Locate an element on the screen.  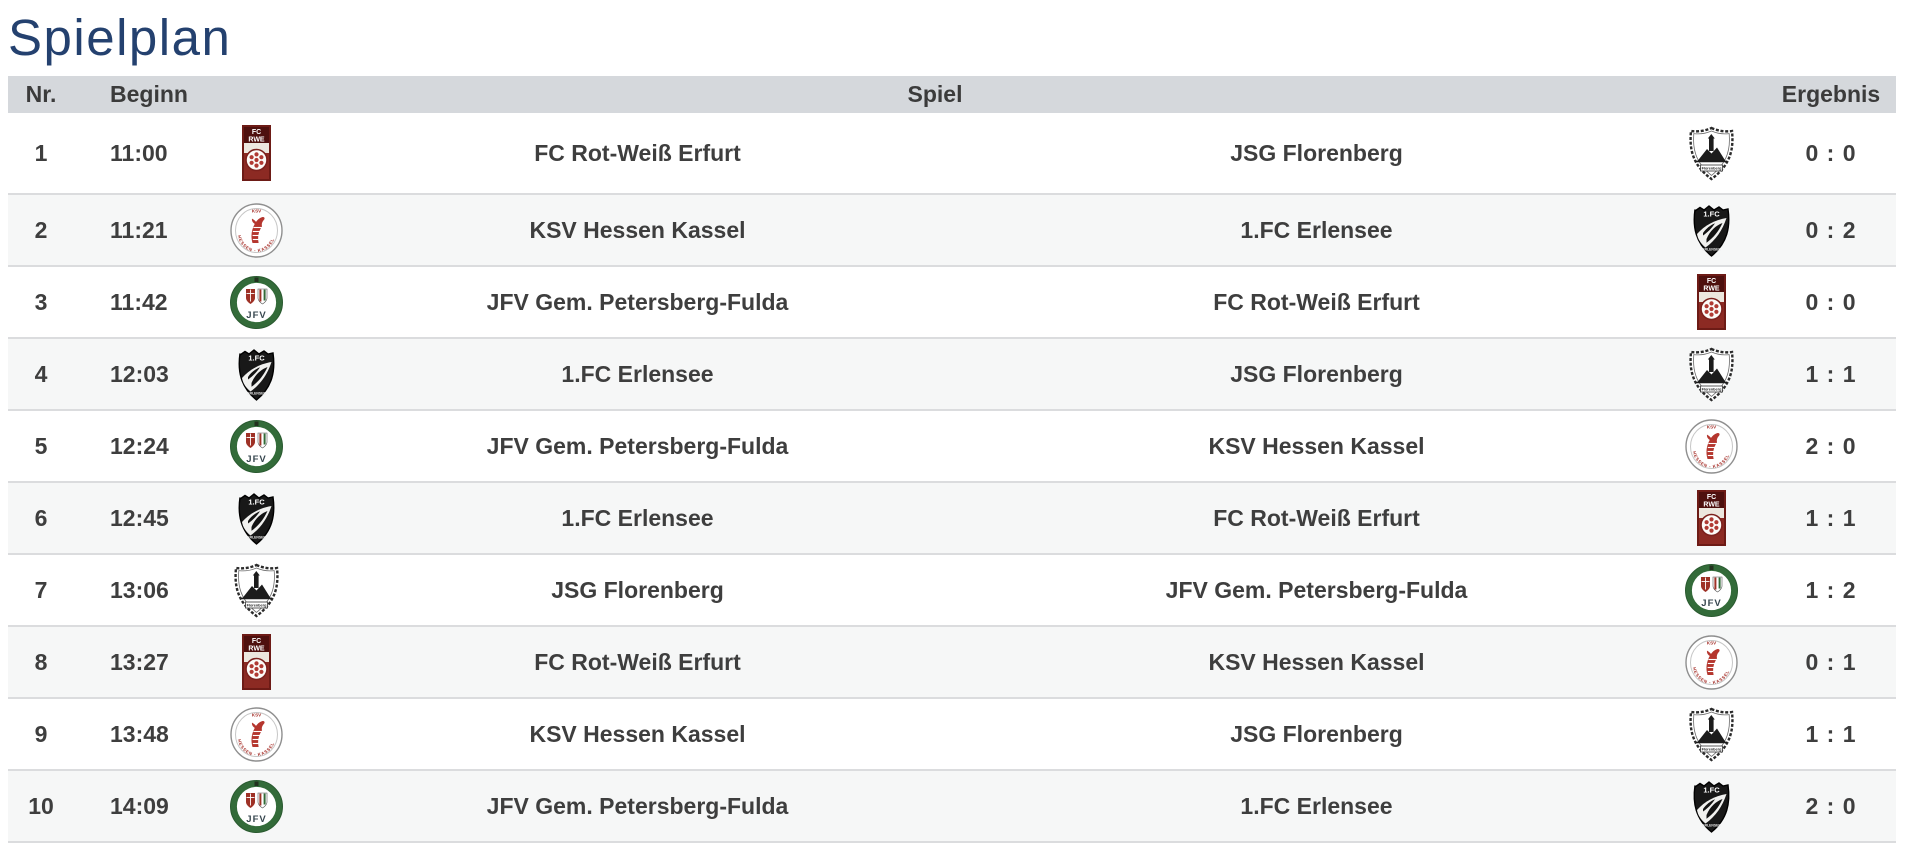
match-number: 10 is located at coordinates (41, 805).